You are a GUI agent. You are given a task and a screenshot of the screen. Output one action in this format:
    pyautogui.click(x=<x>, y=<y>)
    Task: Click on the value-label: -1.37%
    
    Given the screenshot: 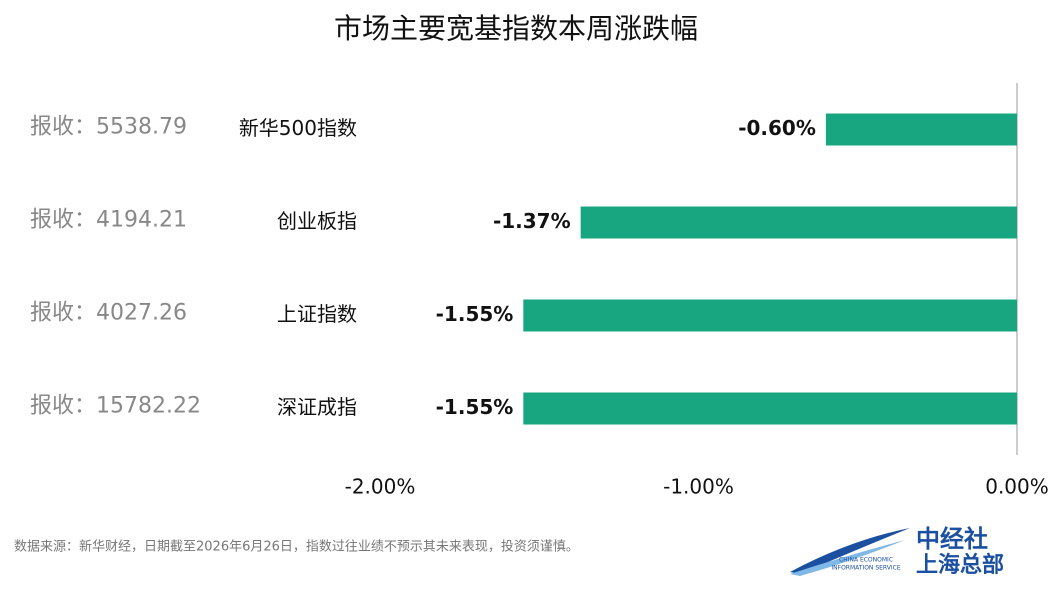 What is the action you would take?
    pyautogui.click(x=532, y=221)
    